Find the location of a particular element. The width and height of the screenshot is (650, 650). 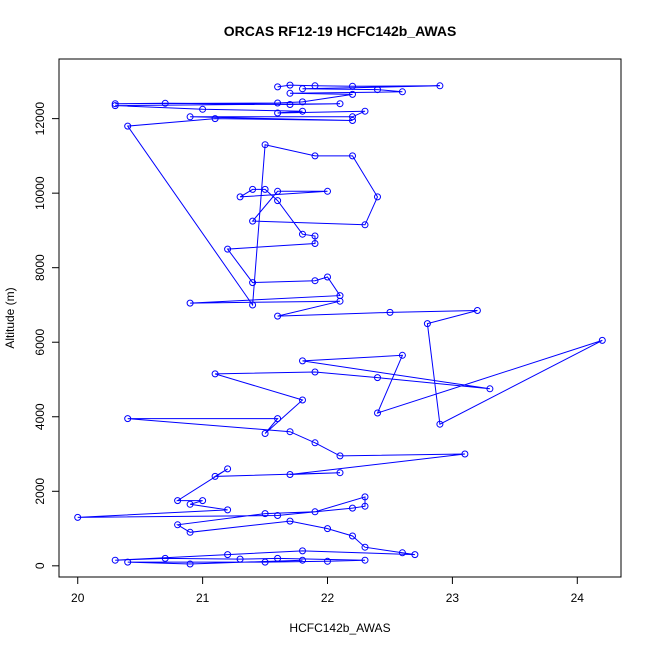

y-tick-label: 8000 is located at coordinates (40, 267).